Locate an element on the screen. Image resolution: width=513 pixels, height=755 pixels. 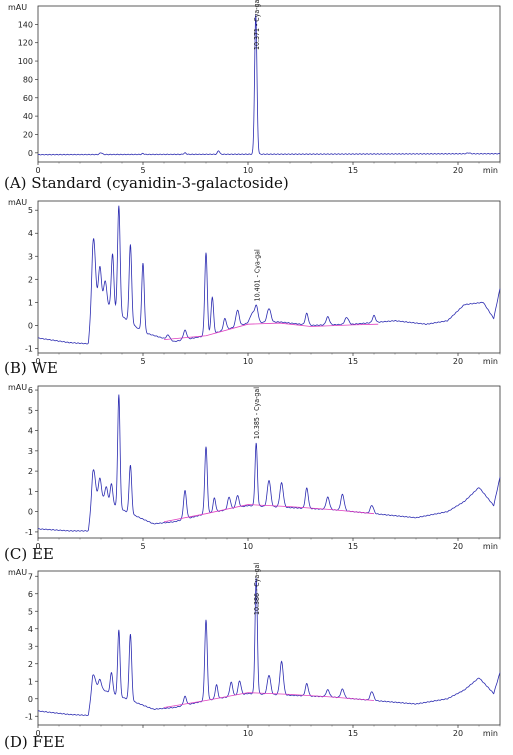
peak-label: 10.371 - Cya-gal is located at coordinates (257, 25).